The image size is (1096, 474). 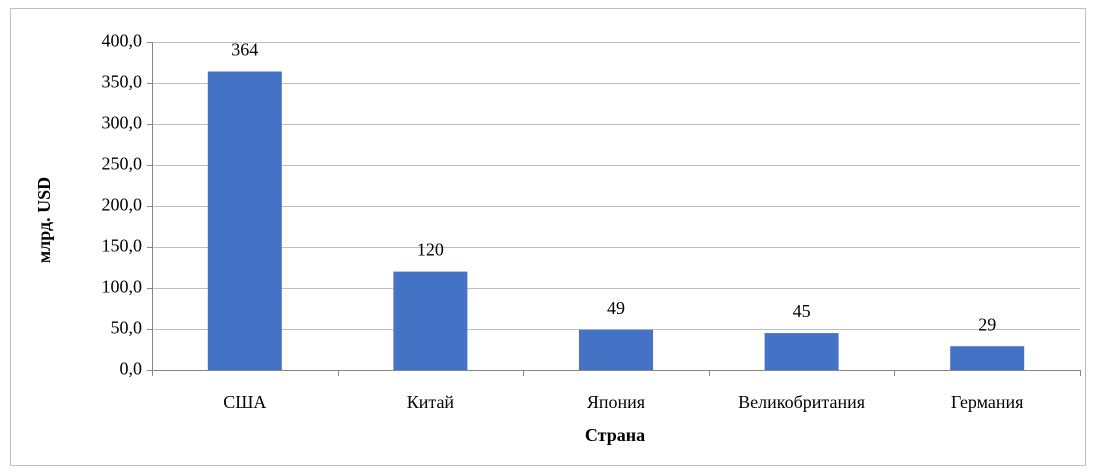 What do you see at coordinates (122, 82) in the screenshot?
I see `y-tick-label: 350,0` at bounding box center [122, 82].